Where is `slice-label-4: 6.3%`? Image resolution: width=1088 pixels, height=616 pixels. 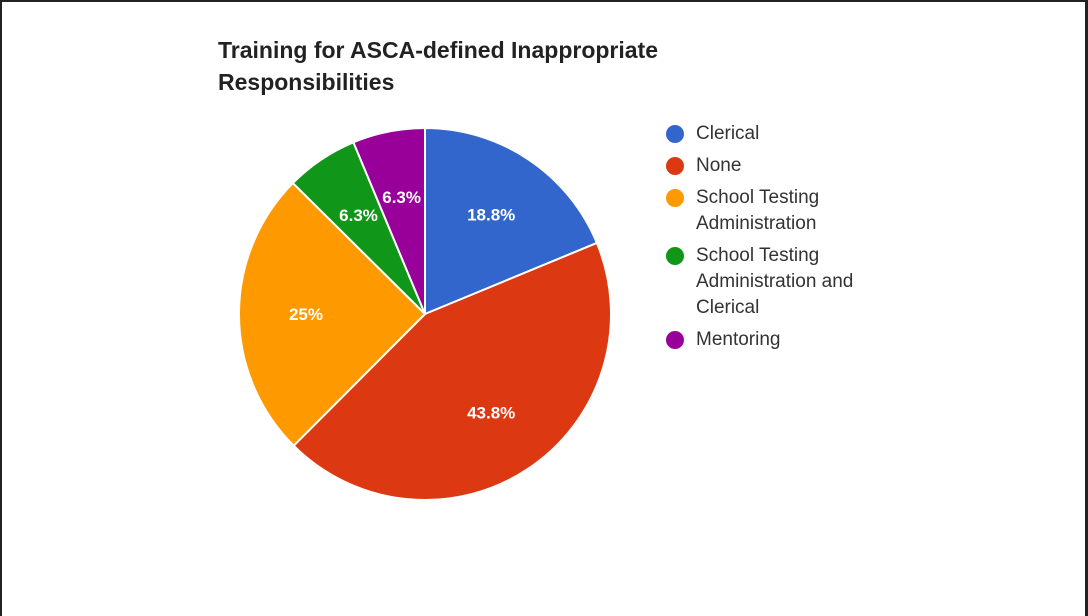
slice-label-4: 6.3% is located at coordinates (401, 197).